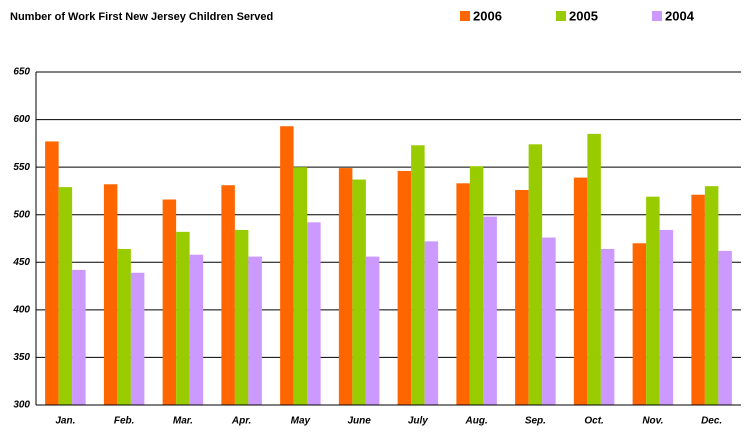  I want to click on y-tick-label: 400, so click(21, 309).